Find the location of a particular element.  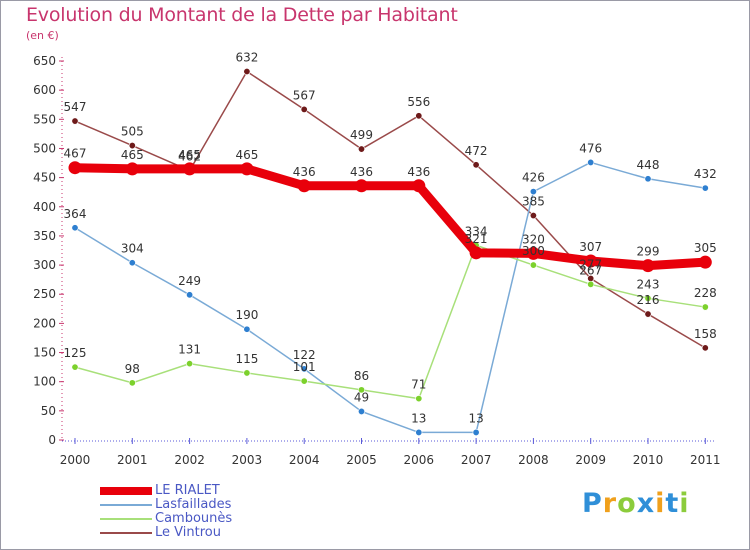

data-label: 385 is located at coordinates (533, 202).